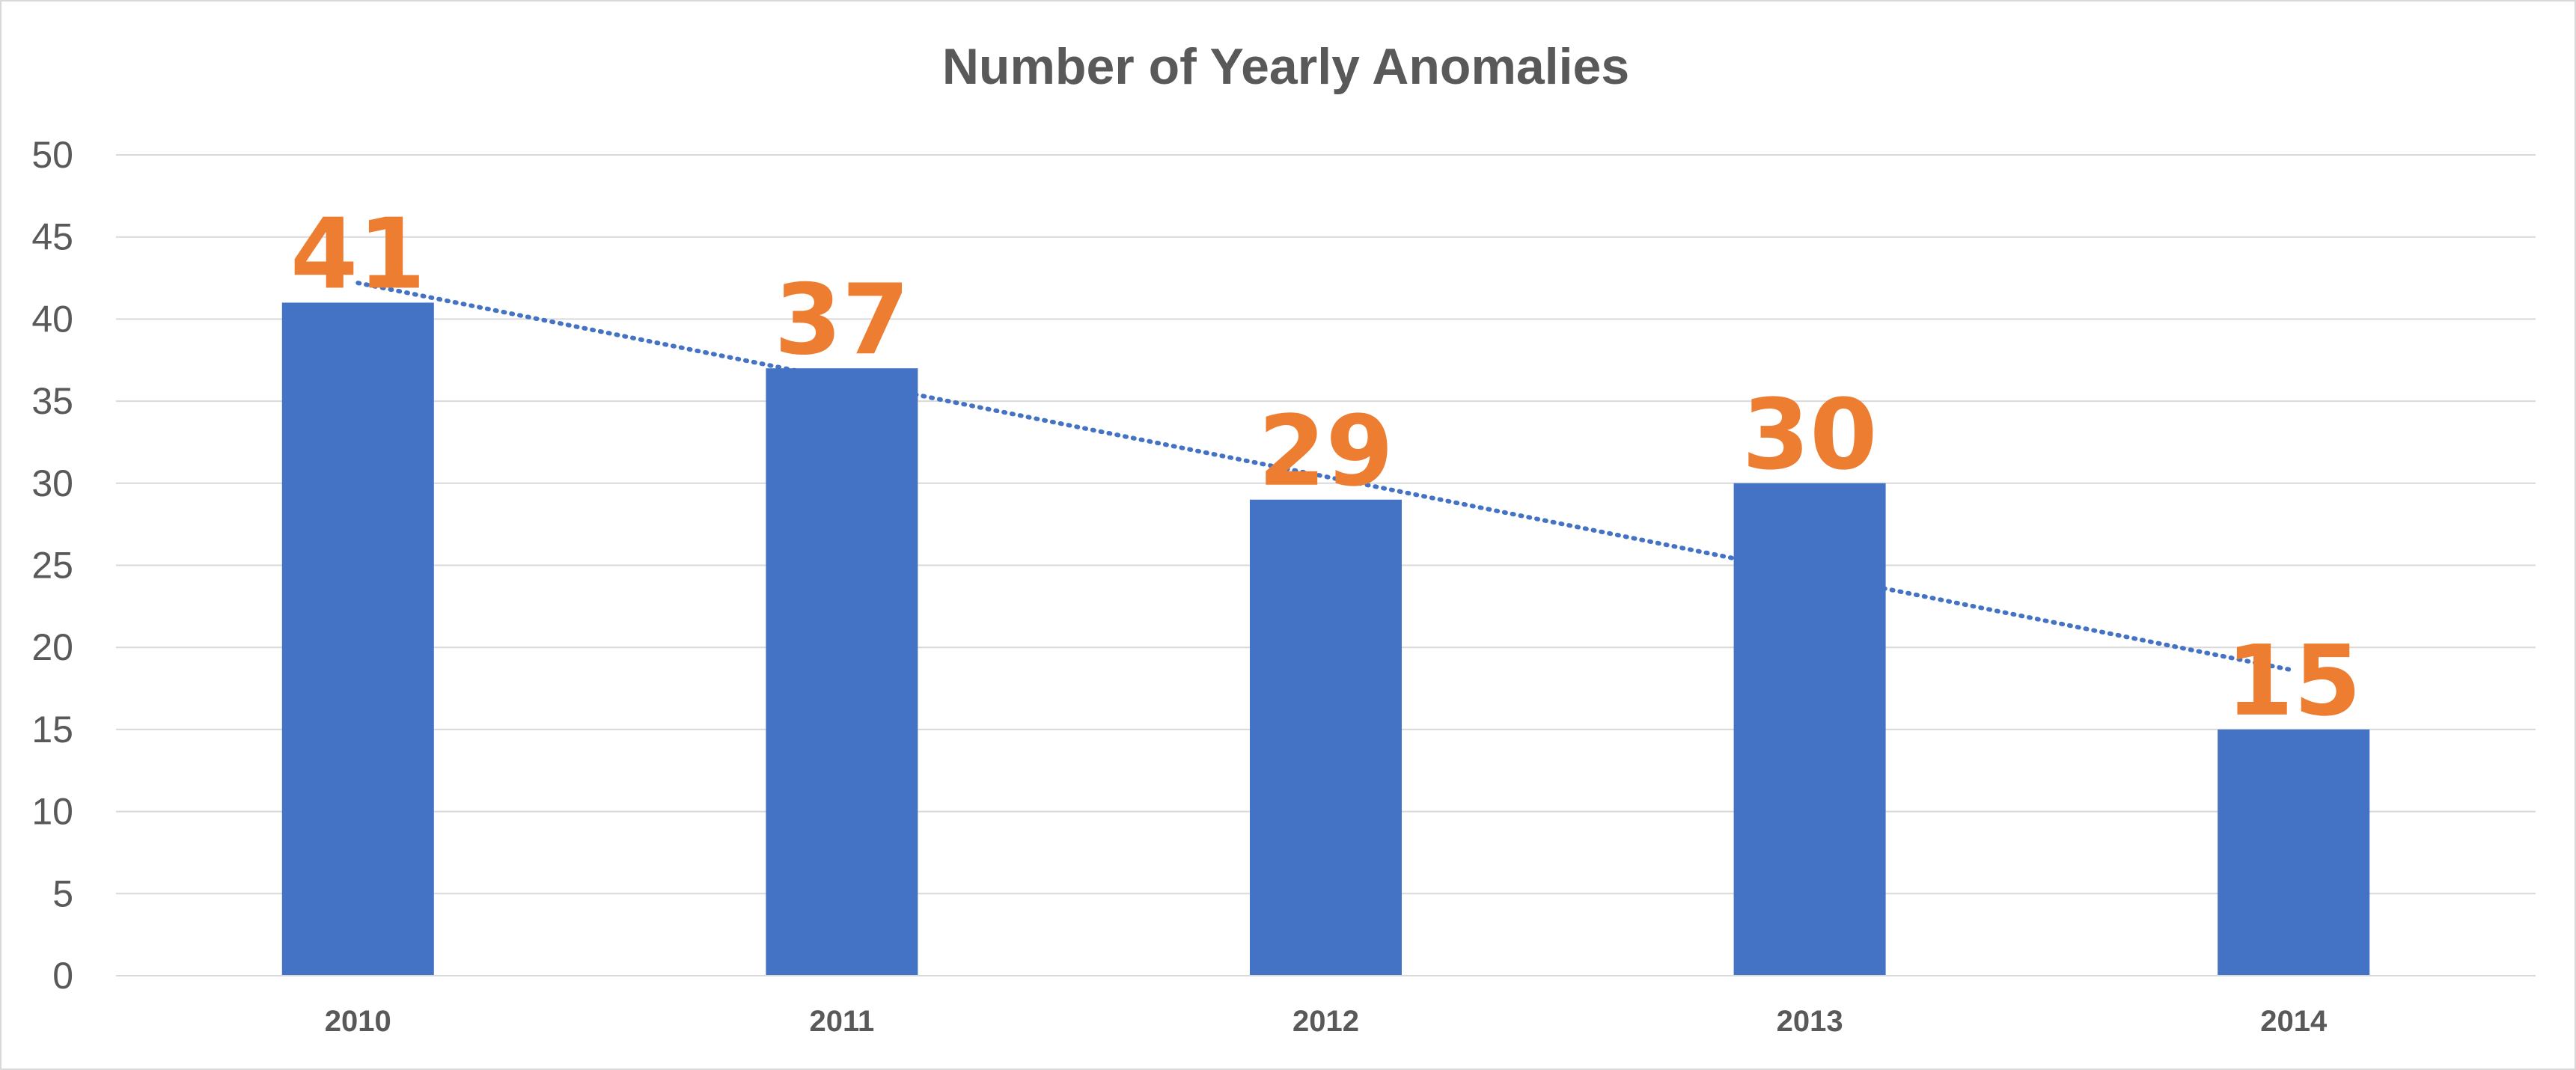  I want to click on data-label-2013: 30, so click(1810, 435).